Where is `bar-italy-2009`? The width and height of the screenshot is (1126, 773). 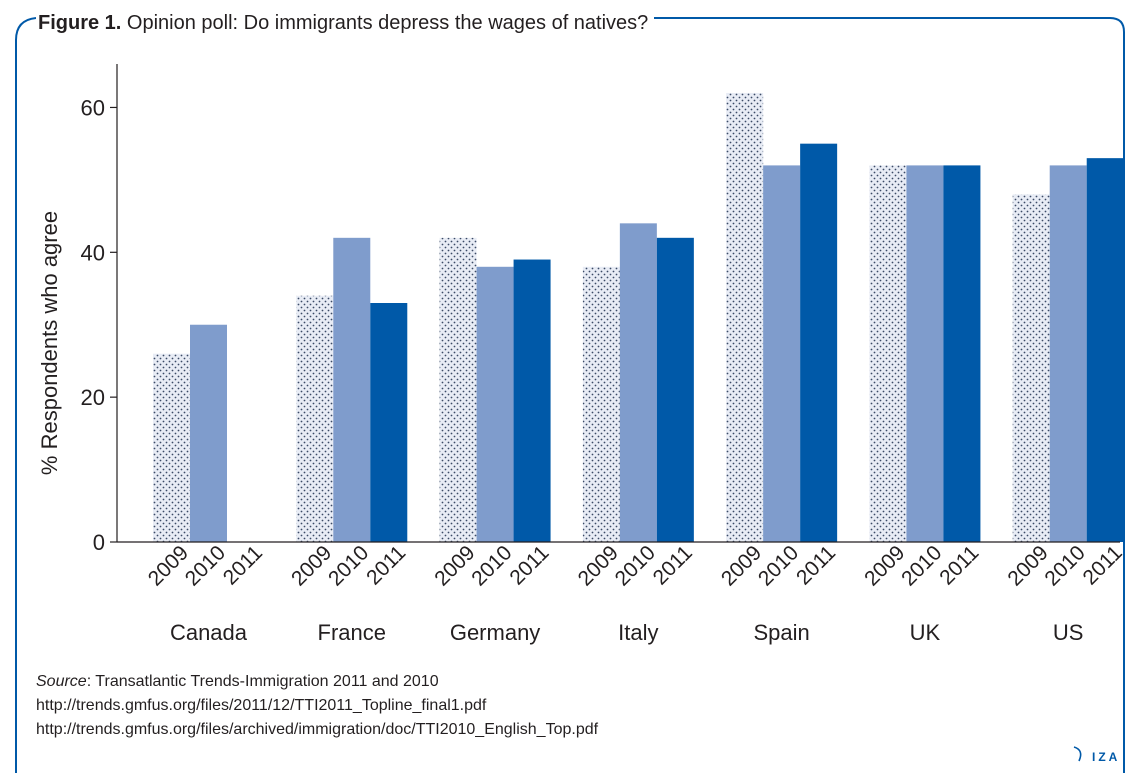 bar-italy-2009 is located at coordinates (601, 404).